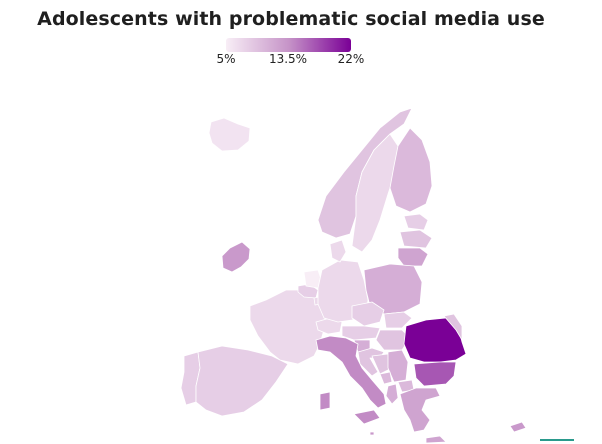  Describe the element at coordinates (435, 340) in the screenshot. I see `country-romania` at that location.